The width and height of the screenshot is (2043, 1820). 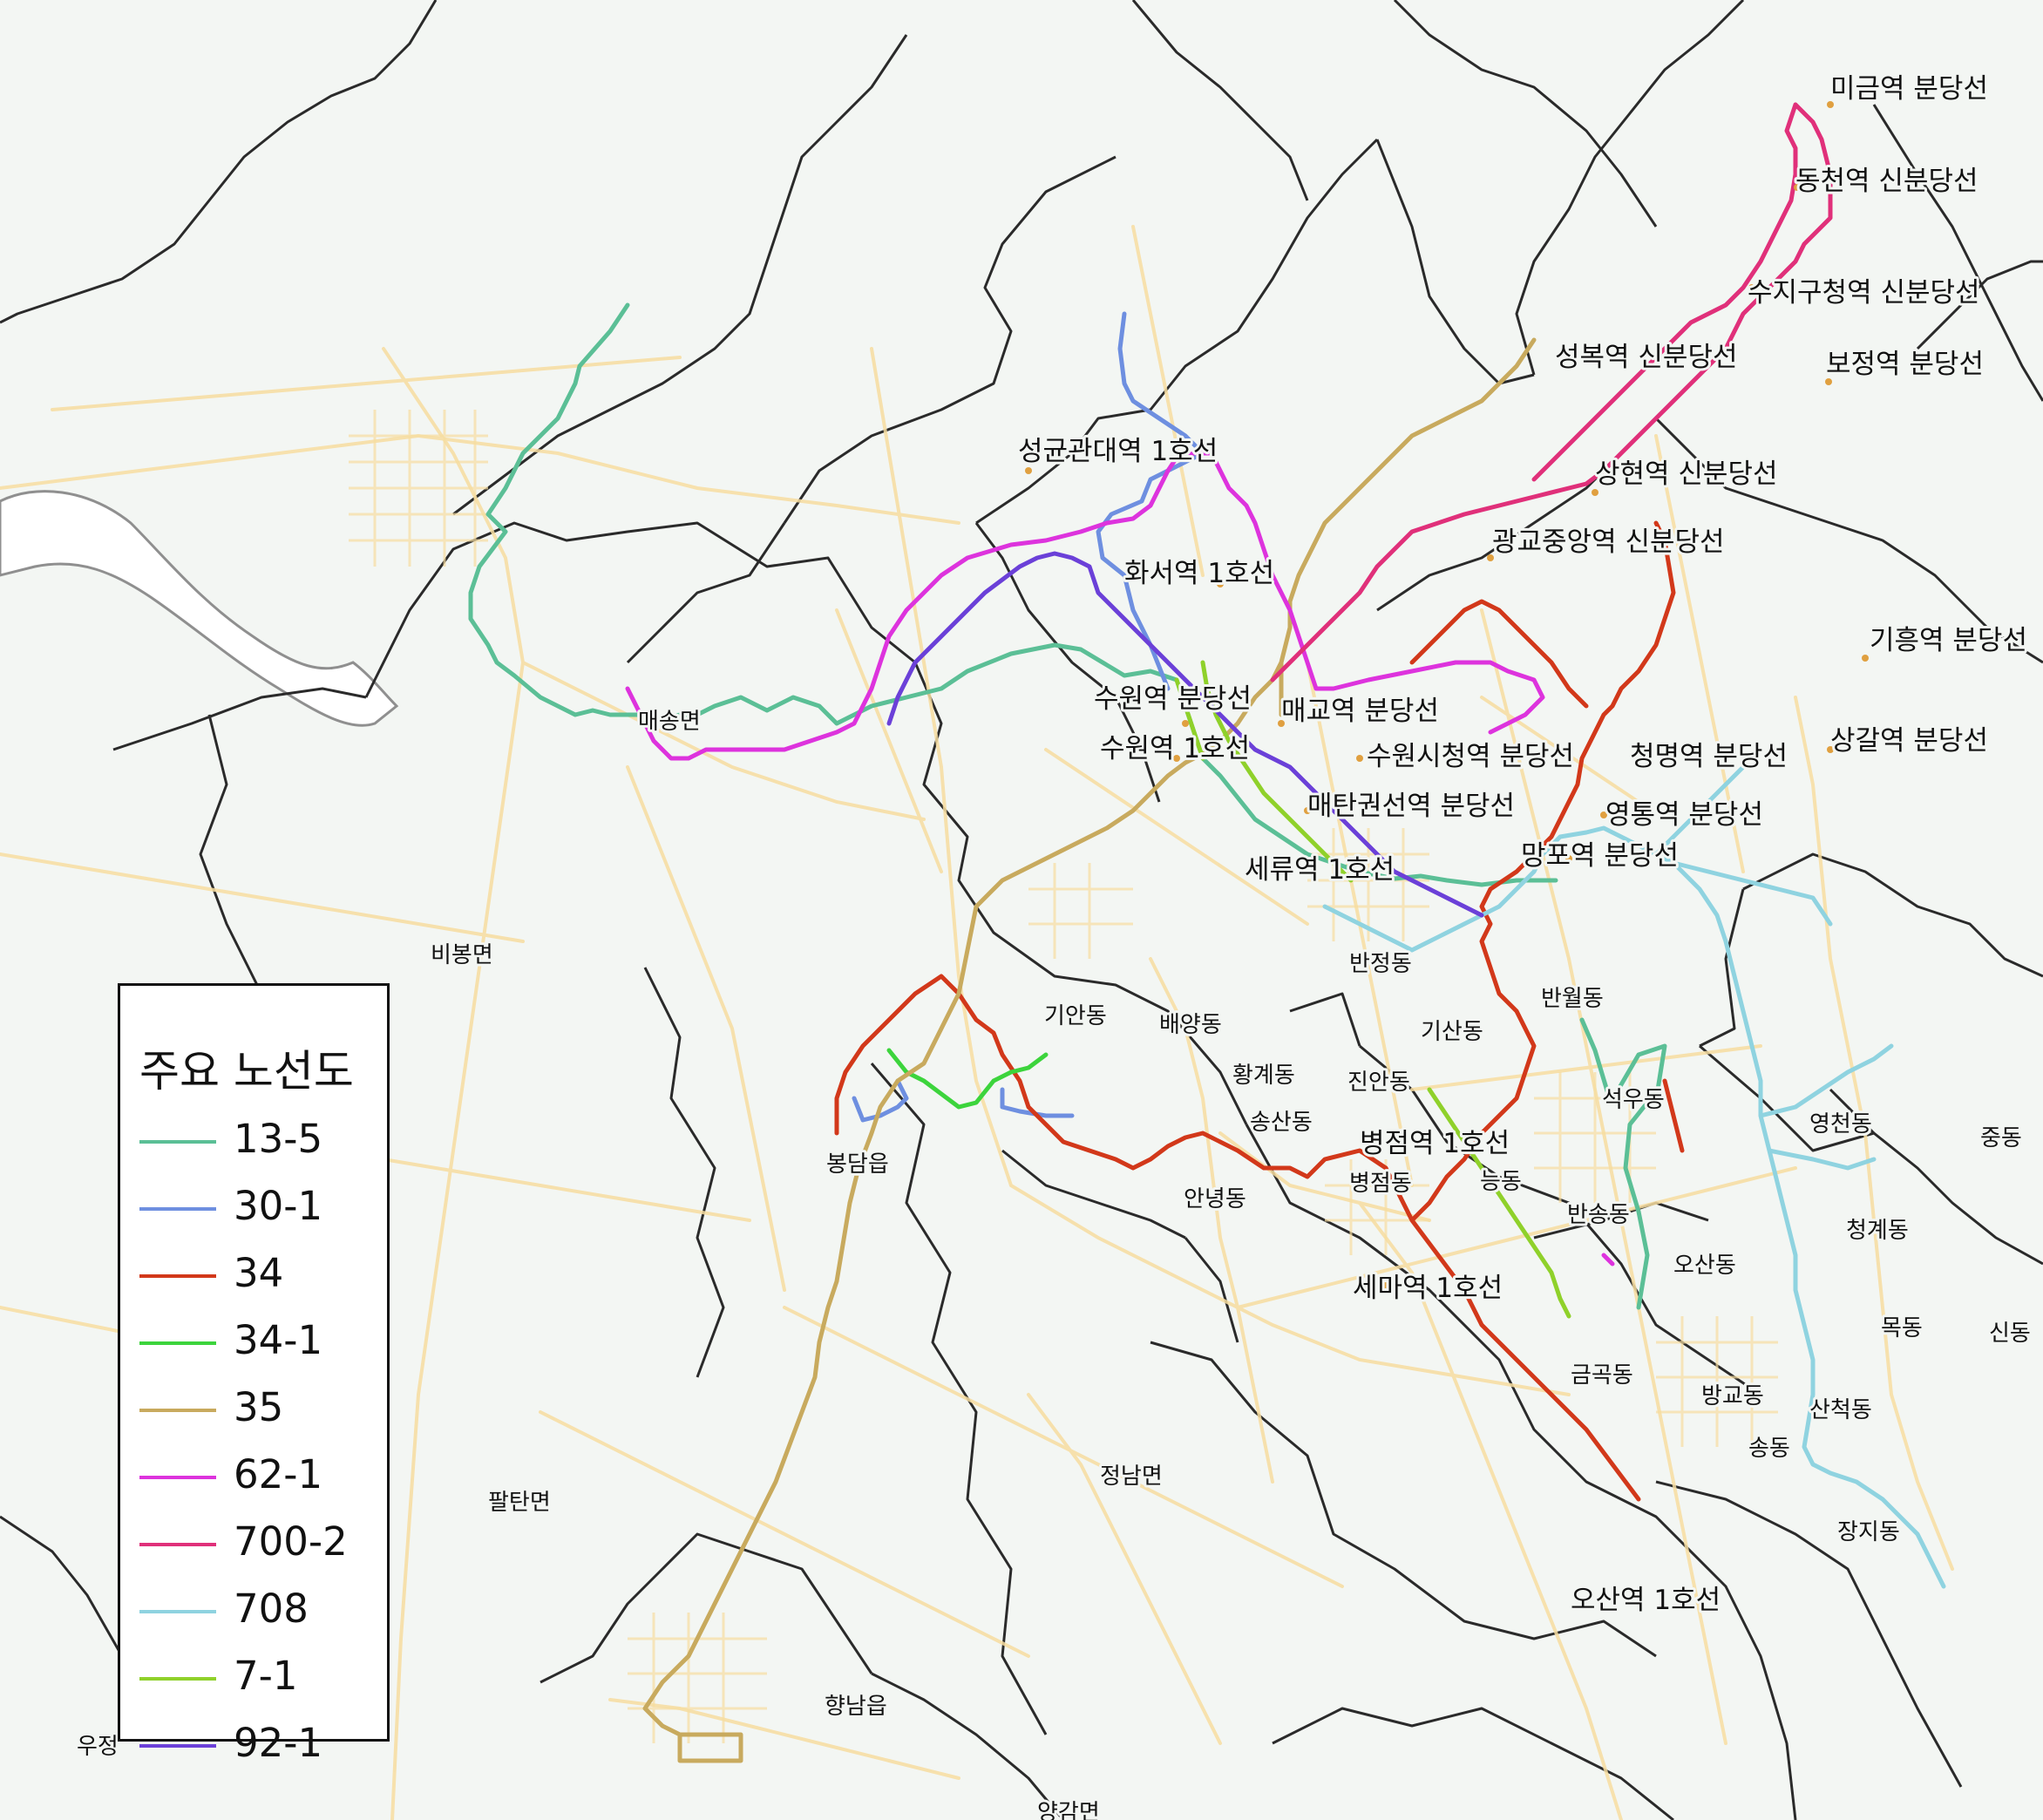 I want to click on station-label: 세마역 1호선, so click(x=1428, y=1288).